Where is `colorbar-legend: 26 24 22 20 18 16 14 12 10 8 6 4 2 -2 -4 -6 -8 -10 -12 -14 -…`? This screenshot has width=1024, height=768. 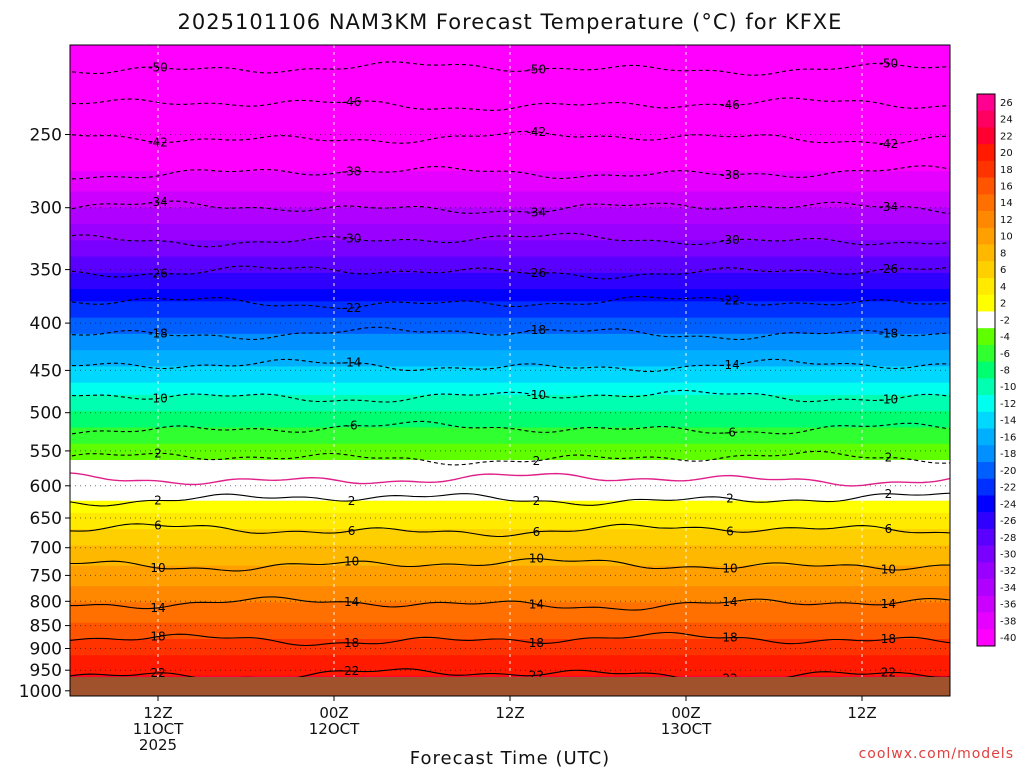 colorbar-legend: 26 24 22 20 18 16 14 12 10 8 6 4 2 -2 -4 -6 -8 -10 -12 -14 -… is located at coordinates (996, 370).